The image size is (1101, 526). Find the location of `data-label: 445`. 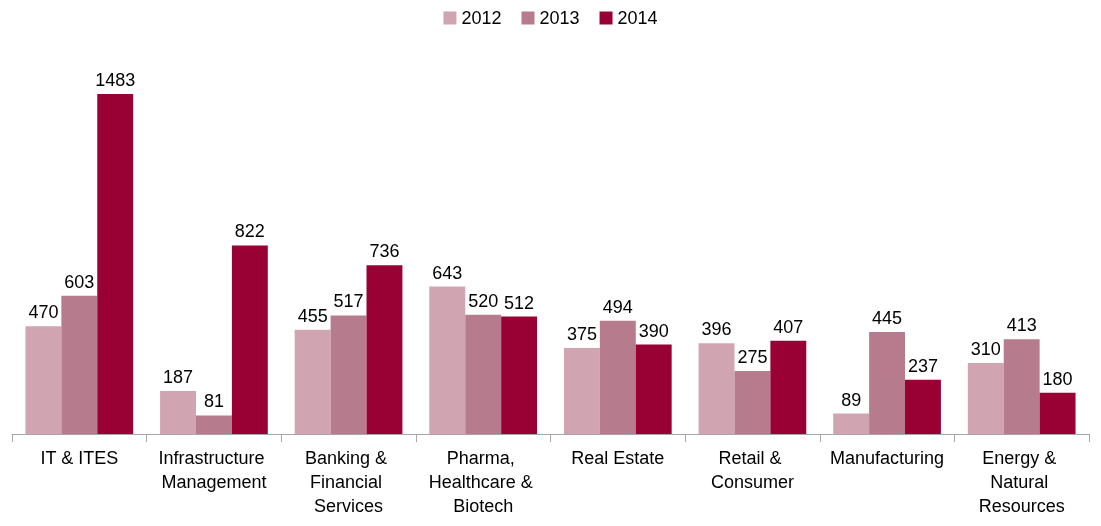

data-label: 445 is located at coordinates (887, 317).